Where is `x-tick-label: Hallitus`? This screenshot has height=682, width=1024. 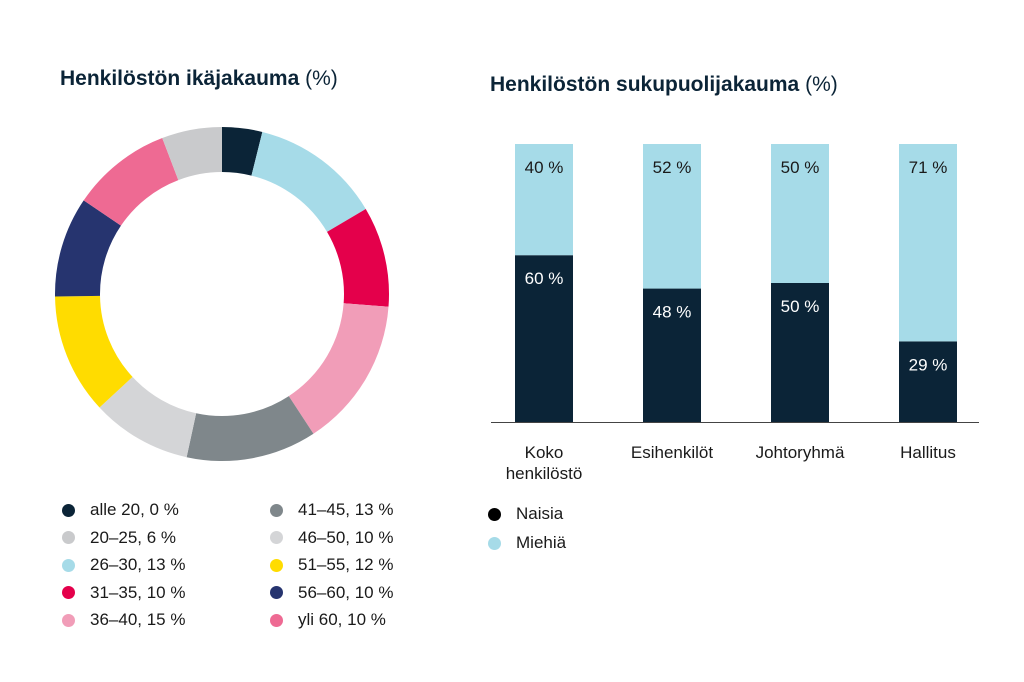 x-tick-label: Hallitus is located at coordinates (928, 452).